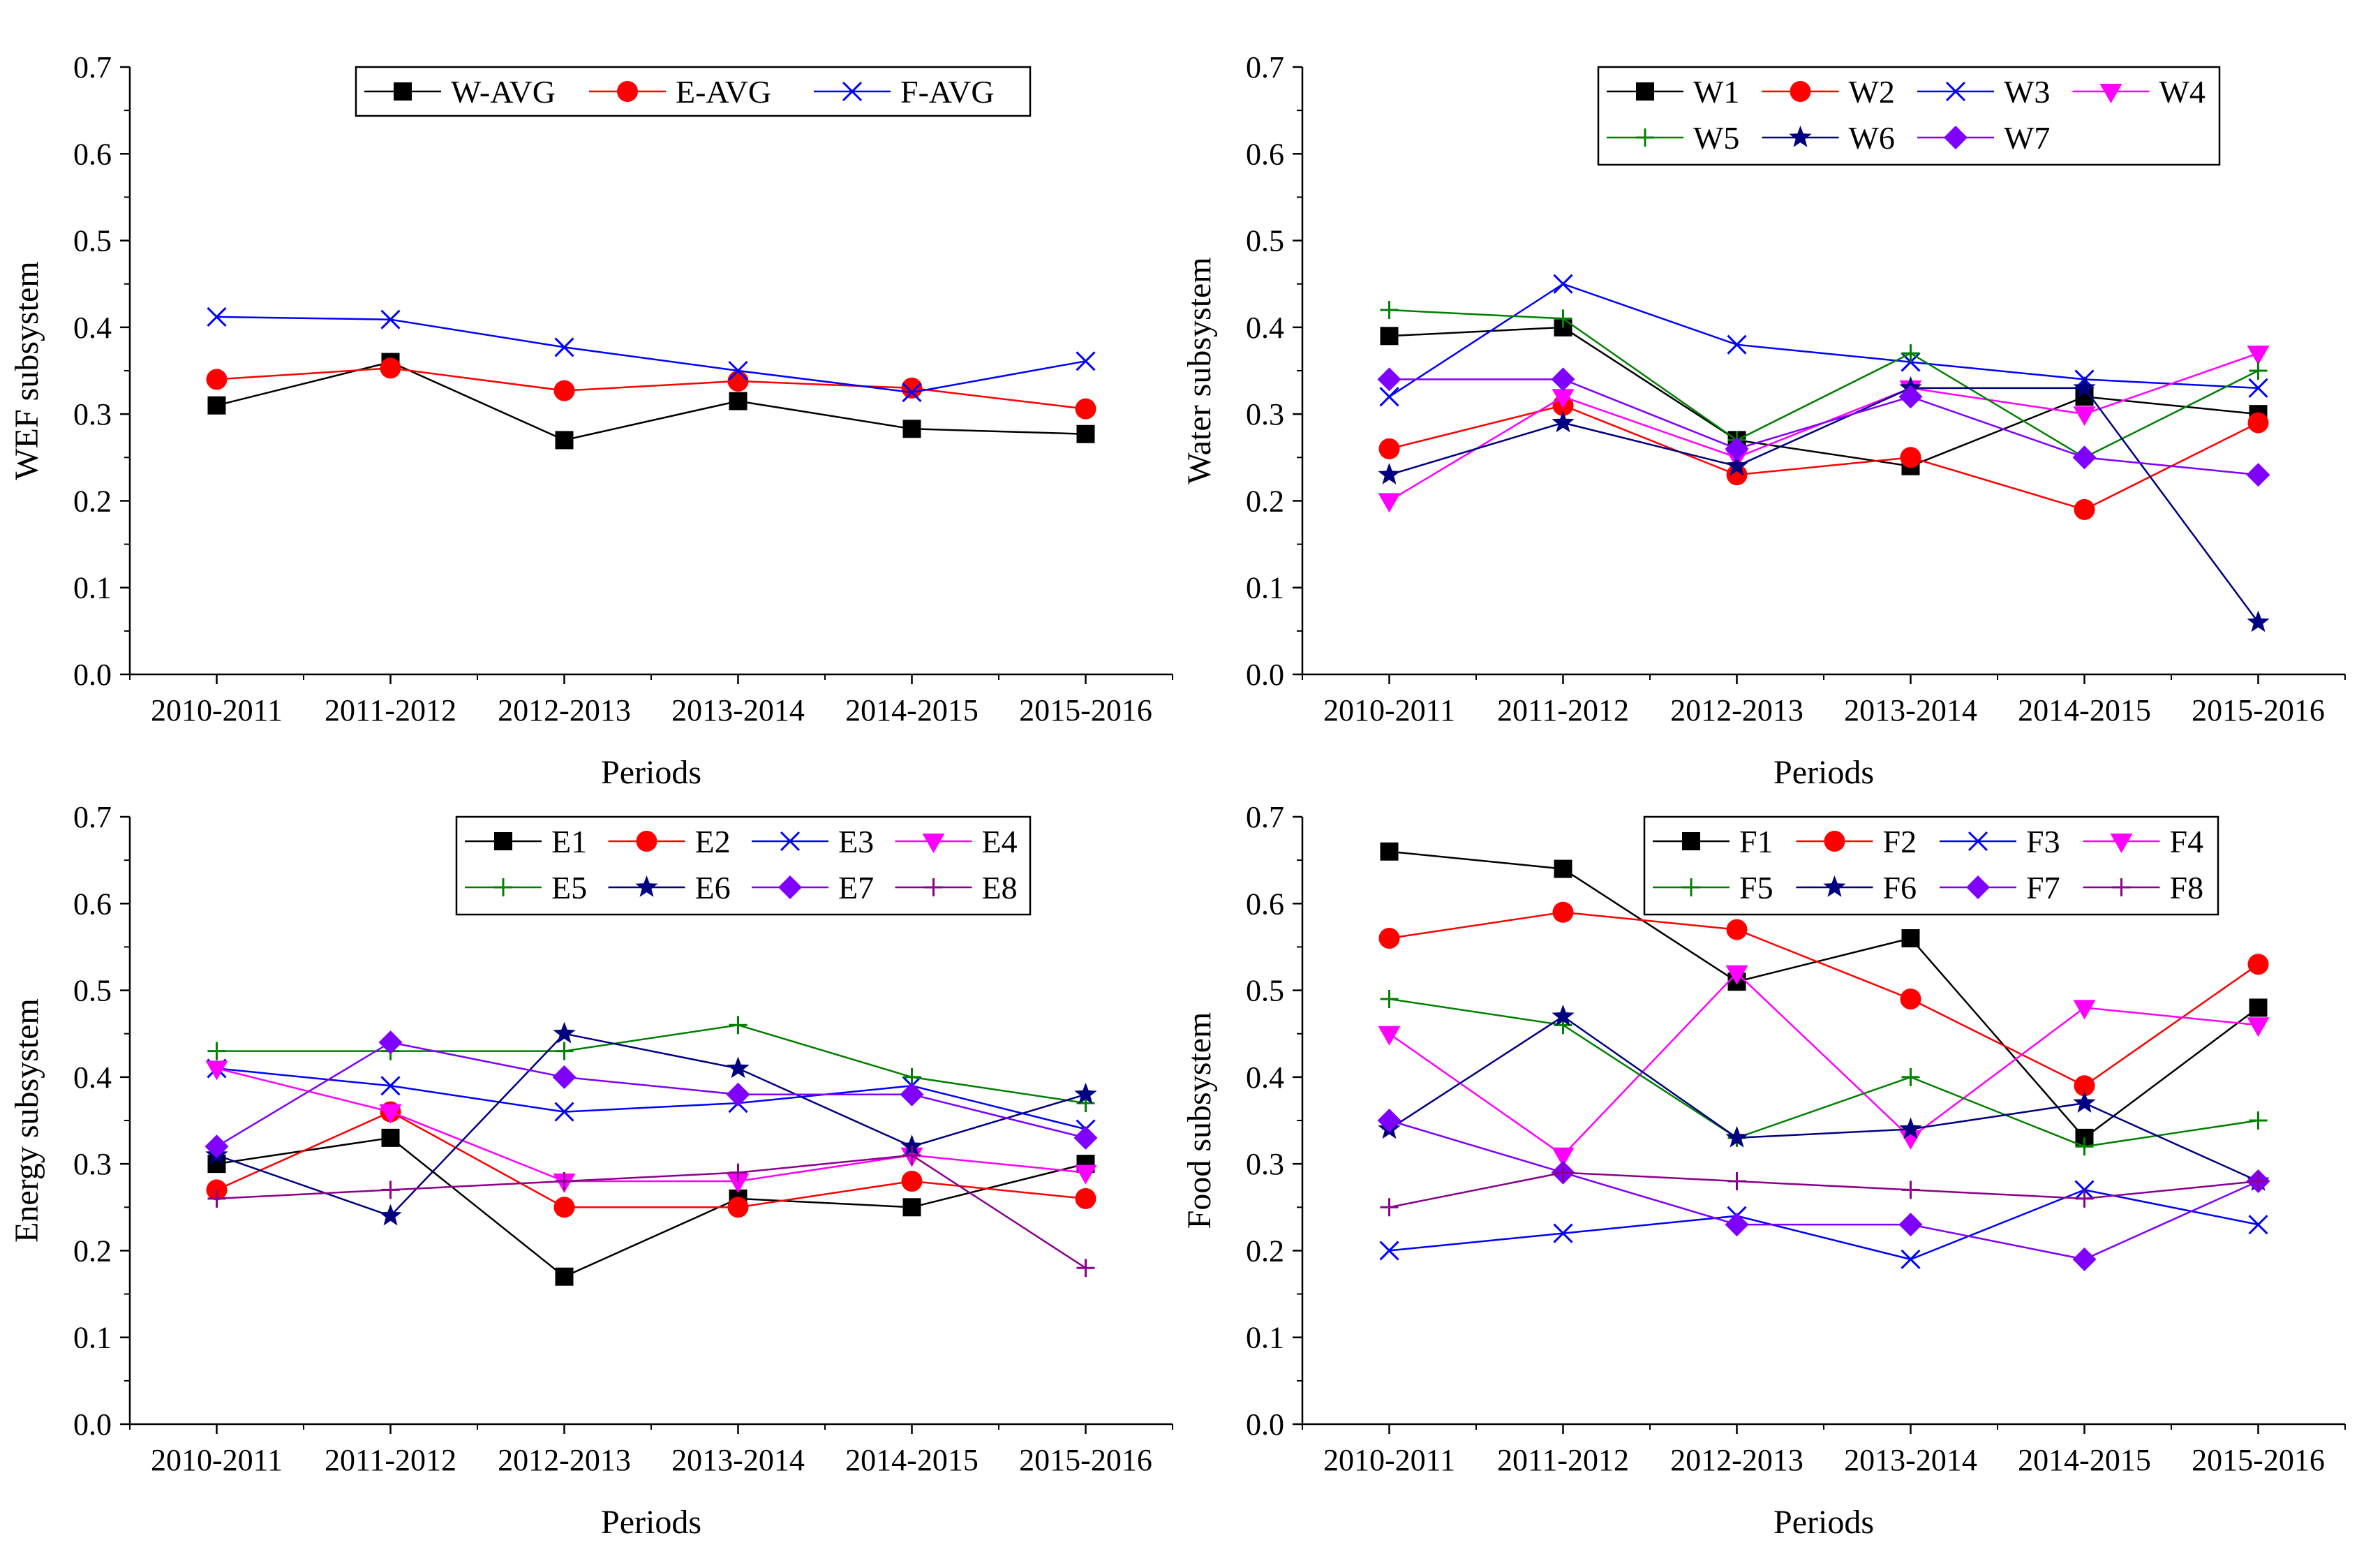 Image resolution: width=2380 pixels, height=1561 pixels. I want to click on series-F8, so click(1824, 1190).